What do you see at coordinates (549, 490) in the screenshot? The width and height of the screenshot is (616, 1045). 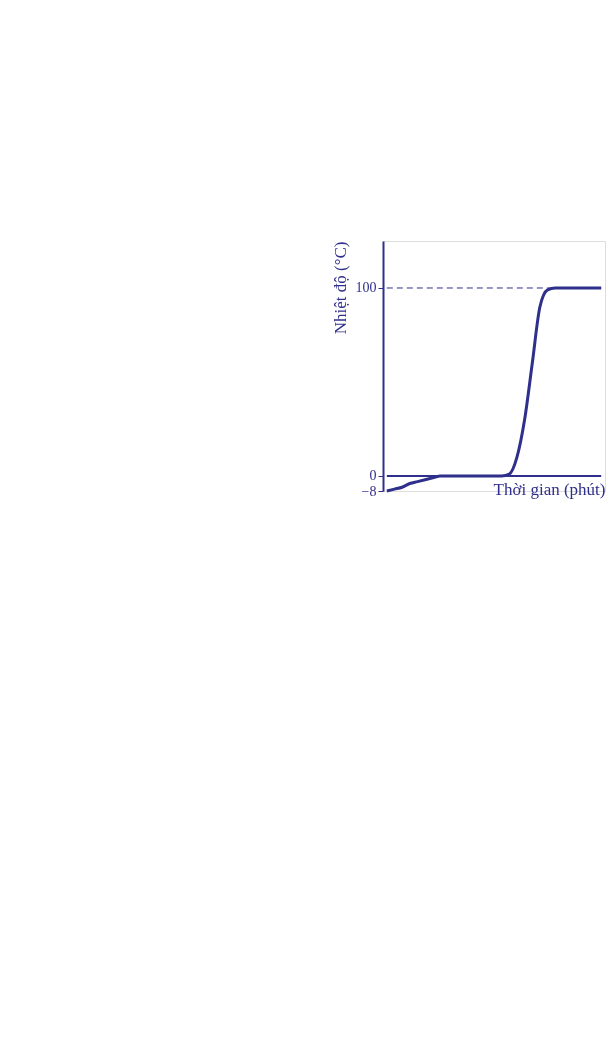 I see `x-axis-title: Thời gian (phút)` at bounding box center [549, 490].